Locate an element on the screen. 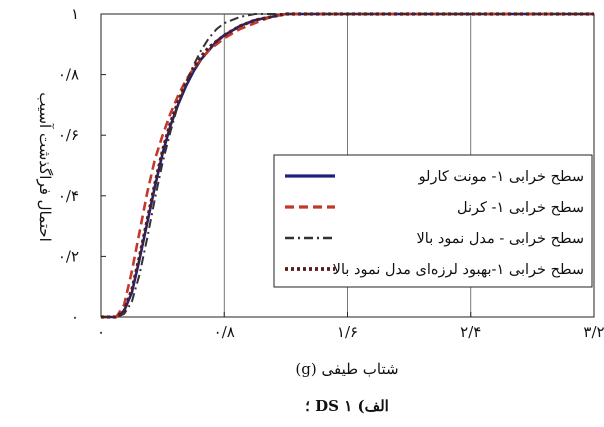  y-axis-ticks: ۰ ۰/۲ ۰/۴ ۰/۶ ۰/۸ ۱ is located at coordinates (82, 165).